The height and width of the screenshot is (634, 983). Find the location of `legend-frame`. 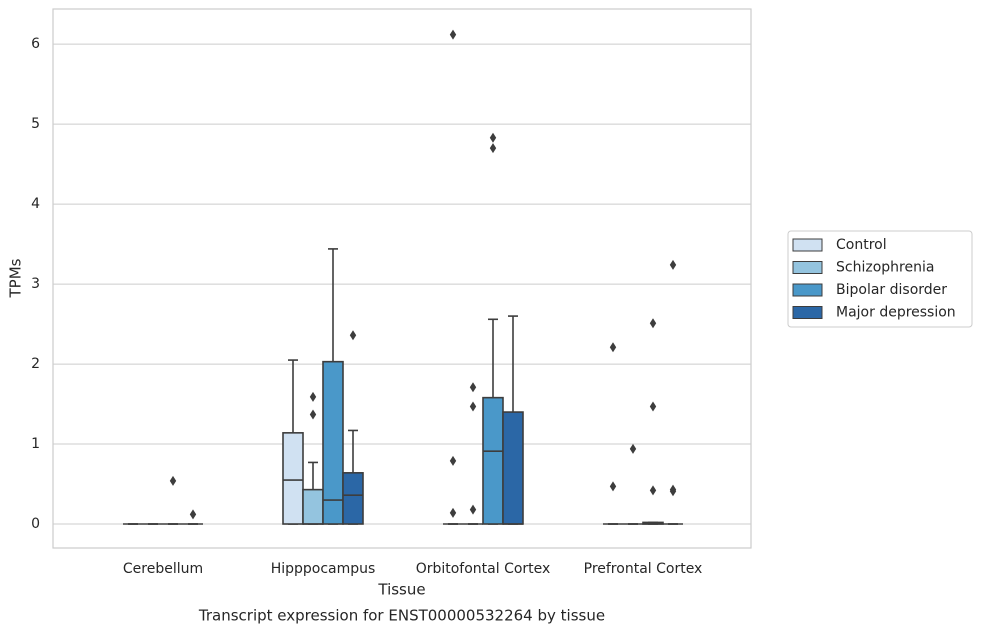

legend-frame is located at coordinates (880, 279).